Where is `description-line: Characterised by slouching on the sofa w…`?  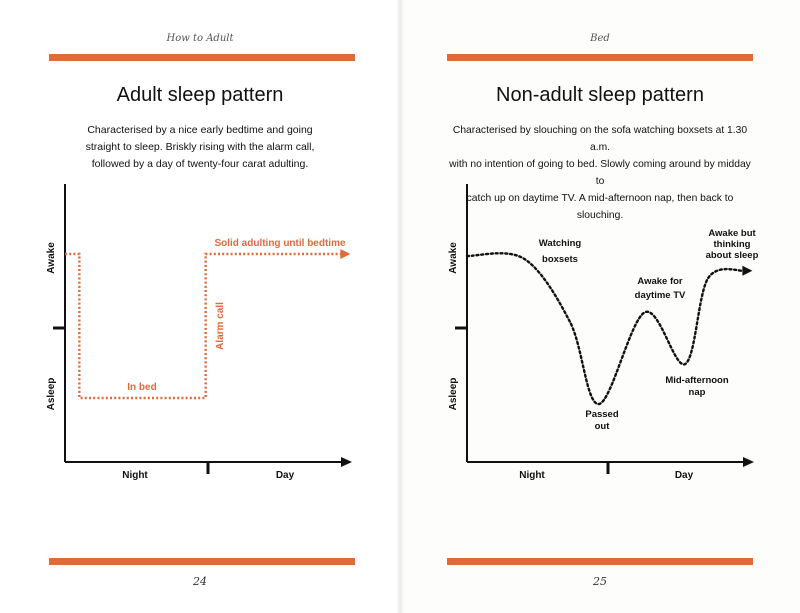
description-line: Characterised by slouching on the sofa w… is located at coordinates (600, 139).